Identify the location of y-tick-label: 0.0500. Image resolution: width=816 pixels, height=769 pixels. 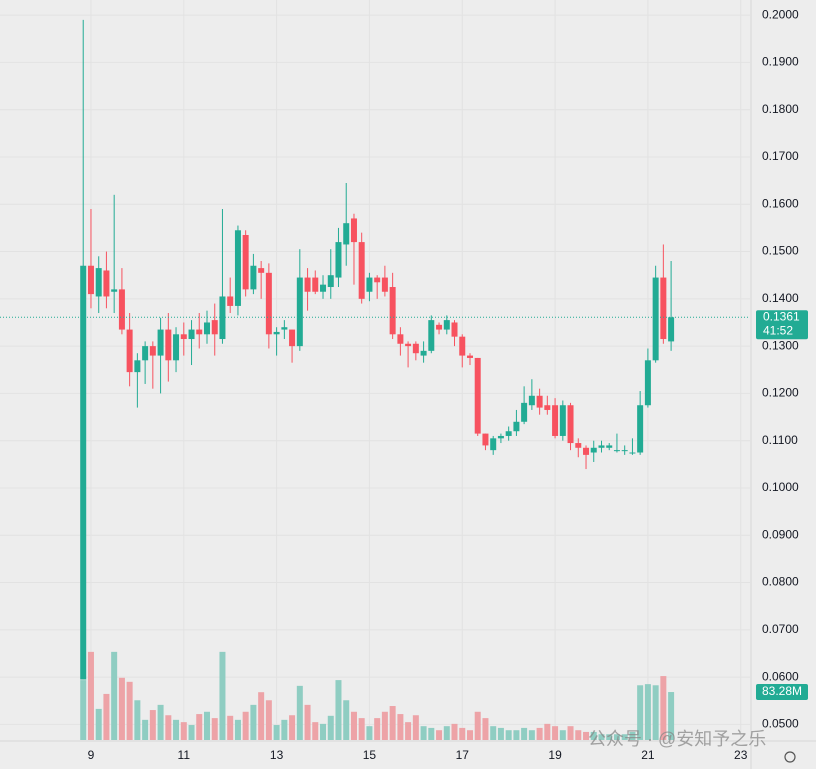
(780, 724).